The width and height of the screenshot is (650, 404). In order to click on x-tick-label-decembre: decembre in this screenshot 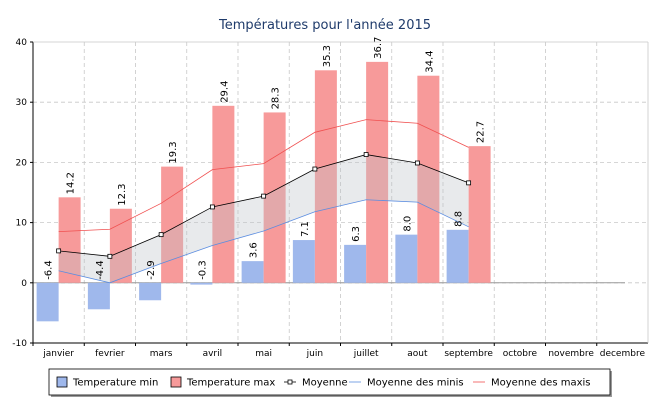, I will do `click(623, 354)`.